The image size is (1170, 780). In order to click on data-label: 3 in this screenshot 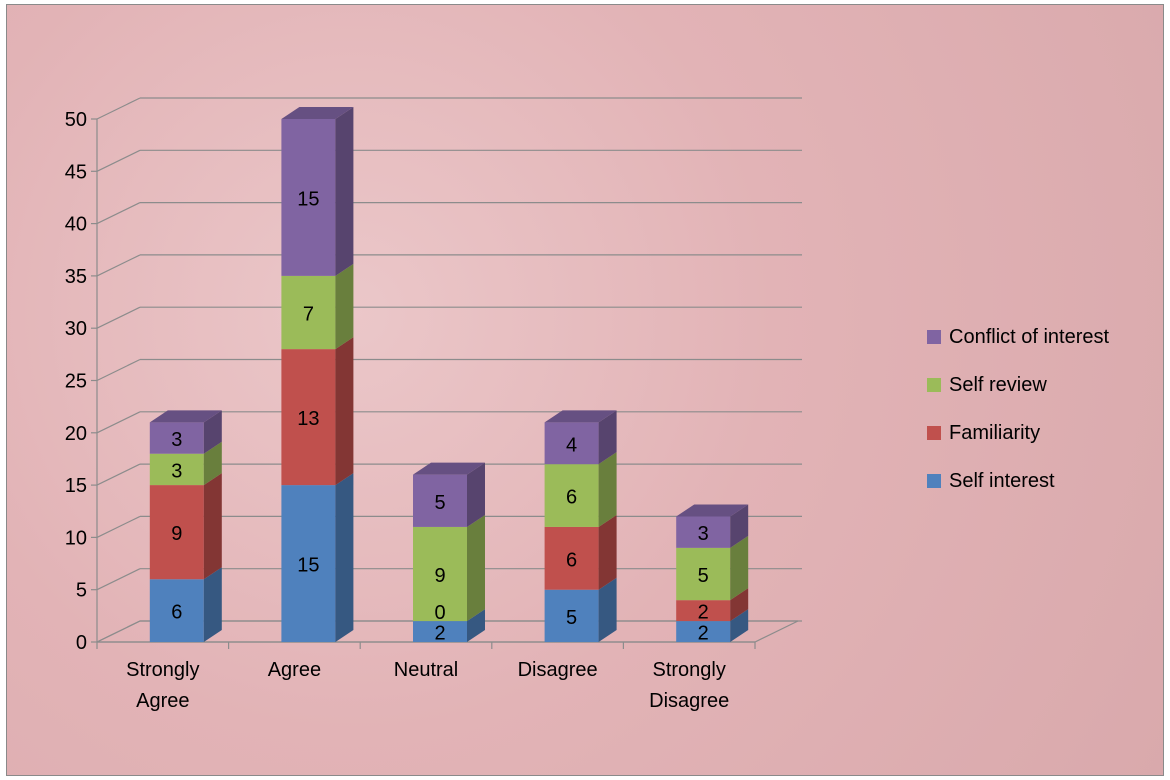, I will do `click(176, 471)`.